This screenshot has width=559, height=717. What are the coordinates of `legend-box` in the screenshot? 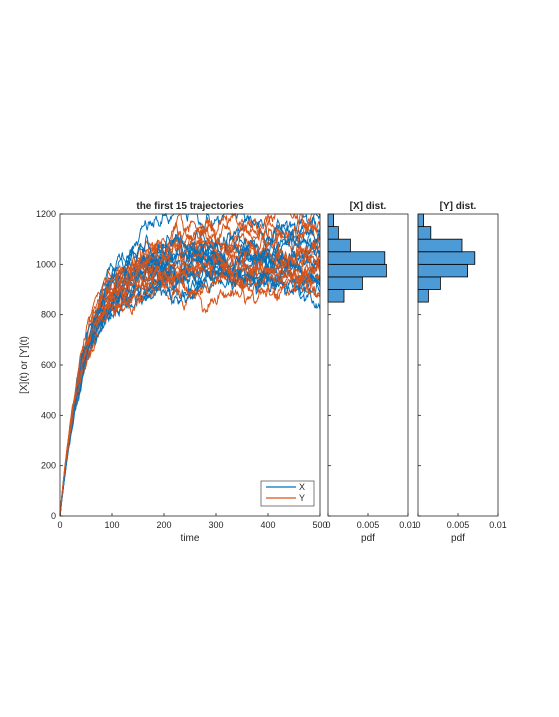 It's located at (287, 493).